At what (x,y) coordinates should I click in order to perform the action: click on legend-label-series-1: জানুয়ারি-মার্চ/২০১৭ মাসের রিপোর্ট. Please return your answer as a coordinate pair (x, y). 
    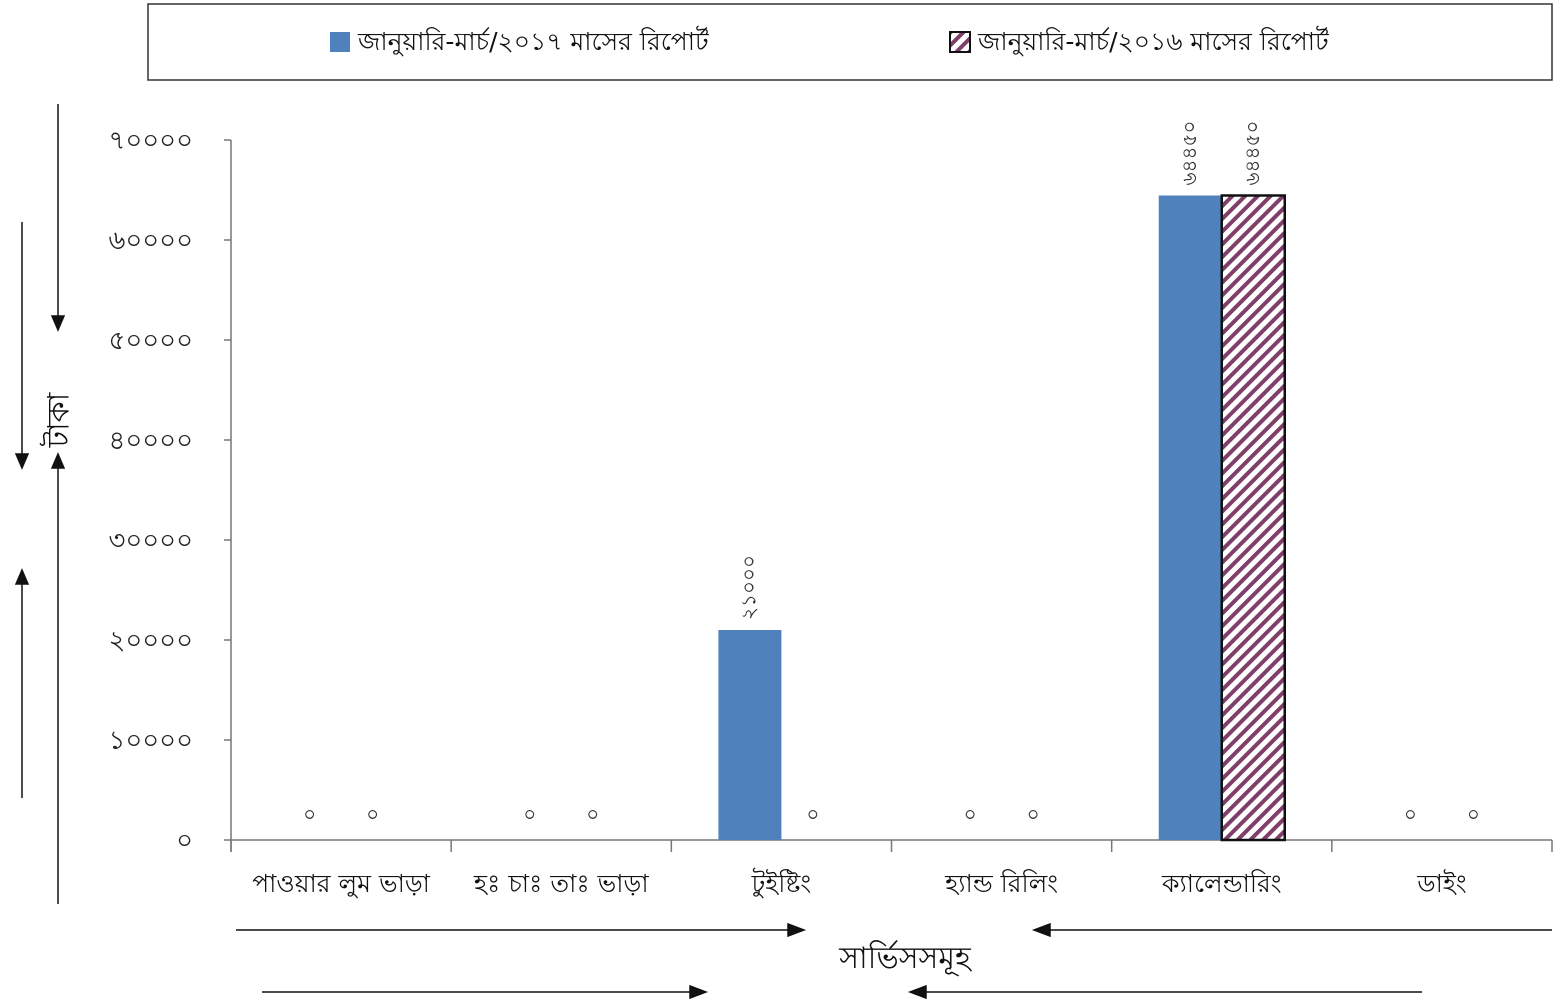
    Looking at the image, I should click on (533, 41).